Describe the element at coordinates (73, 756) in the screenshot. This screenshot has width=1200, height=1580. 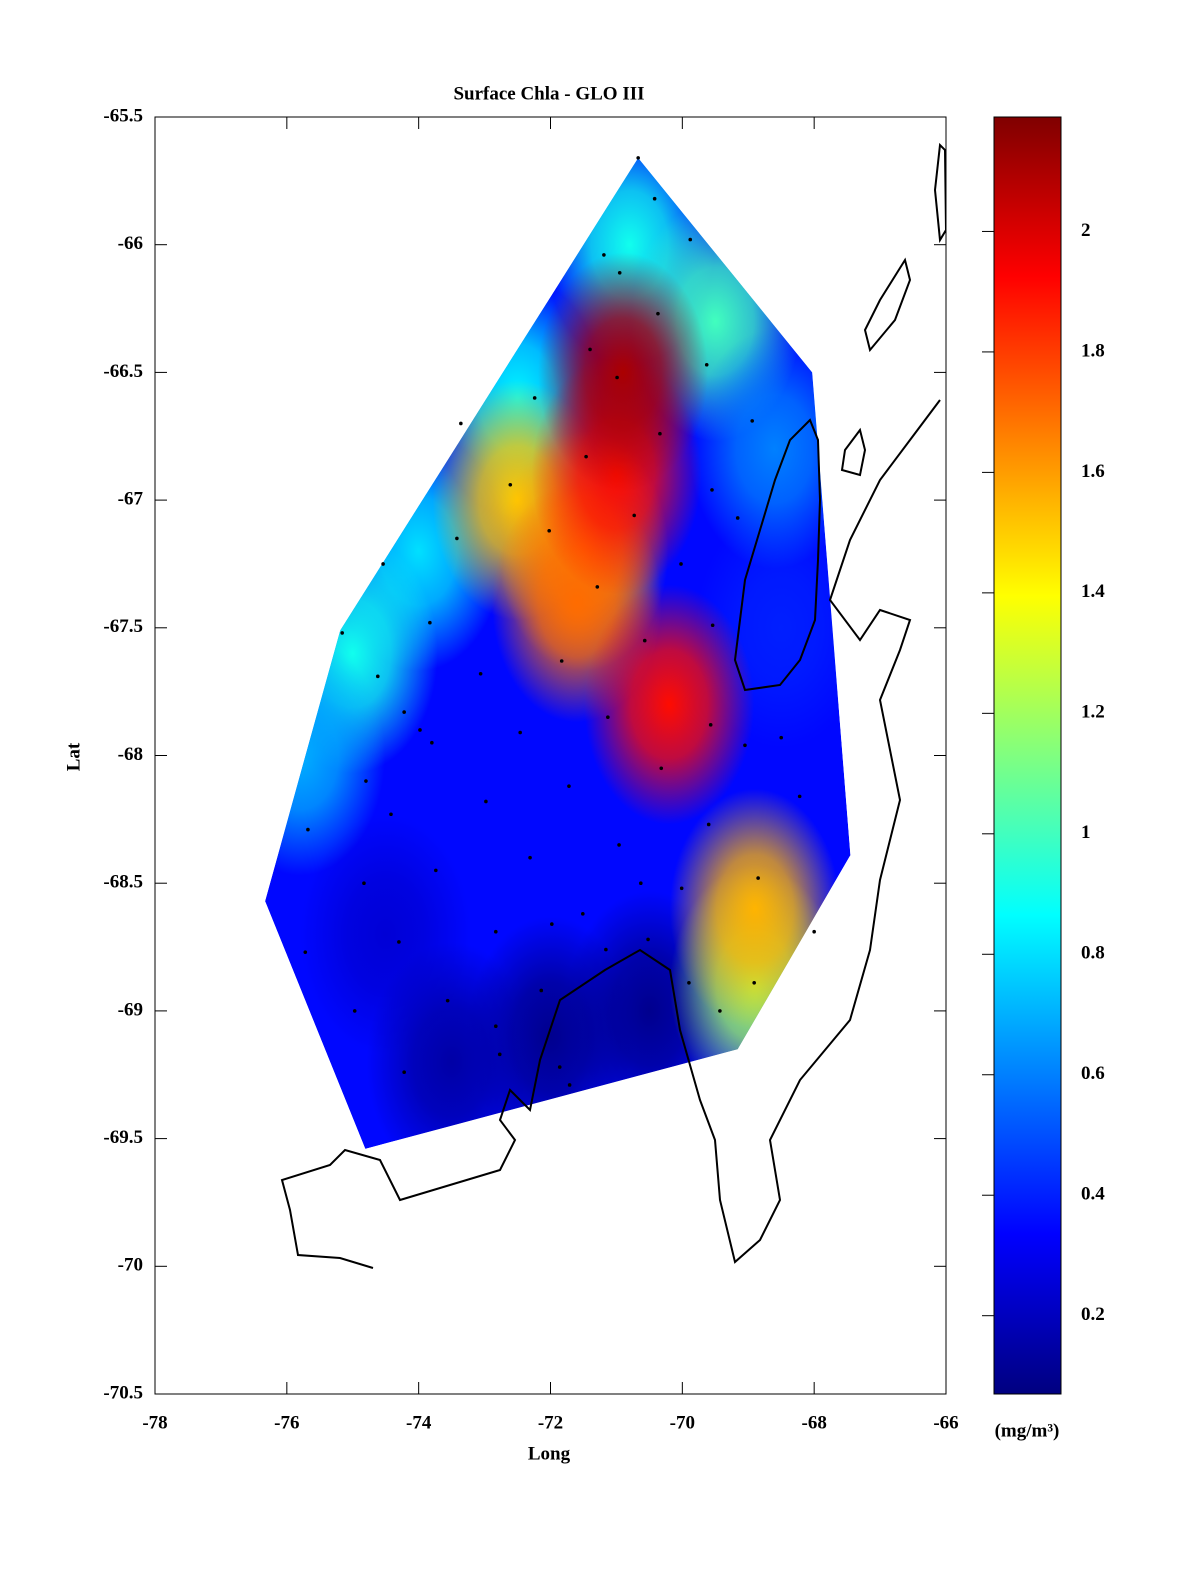
I see `y-axis-label: Lat` at that location.